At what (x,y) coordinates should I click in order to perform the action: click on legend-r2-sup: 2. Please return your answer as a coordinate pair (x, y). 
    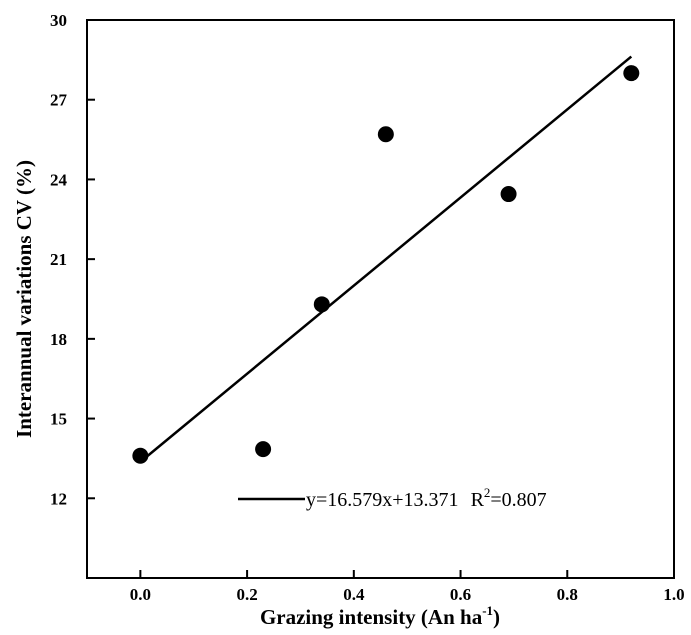
    Looking at the image, I should click on (487, 492).